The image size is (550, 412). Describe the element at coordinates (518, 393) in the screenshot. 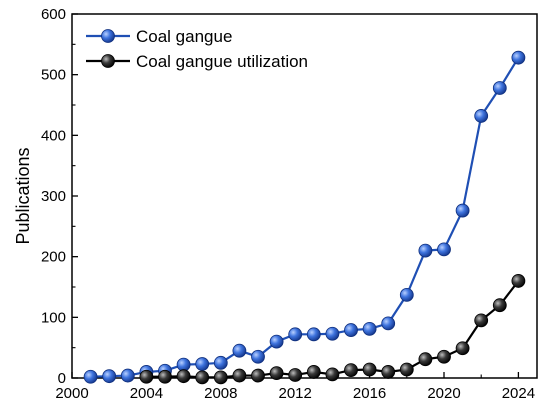

I see `x-tick-label: 2024` at that location.